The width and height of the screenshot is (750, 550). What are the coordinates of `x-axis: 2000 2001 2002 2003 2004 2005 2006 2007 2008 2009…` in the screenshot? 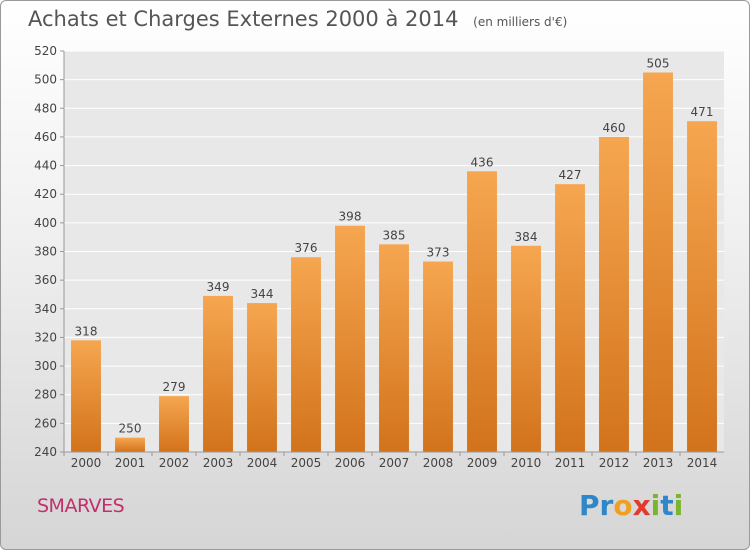 It's located at (393, 460).